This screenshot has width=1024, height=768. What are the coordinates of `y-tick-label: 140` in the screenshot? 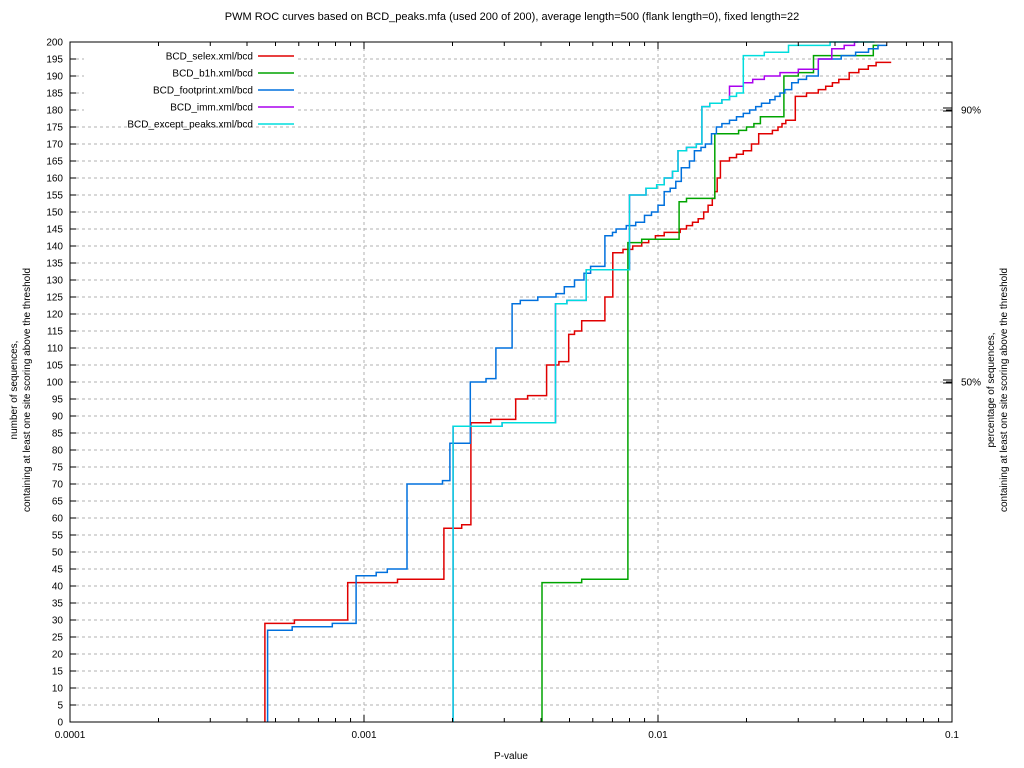 It's located at (54, 247).